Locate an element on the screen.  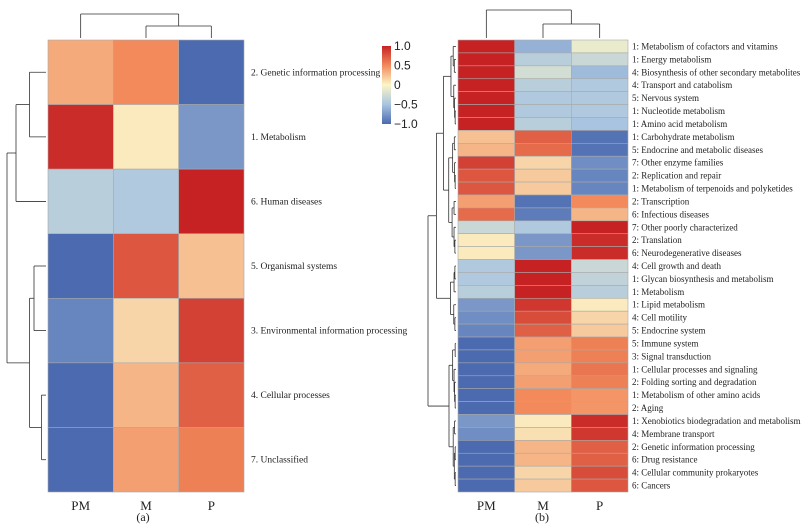
legend-tick-label: −1.0 is located at coordinates (406, 124).